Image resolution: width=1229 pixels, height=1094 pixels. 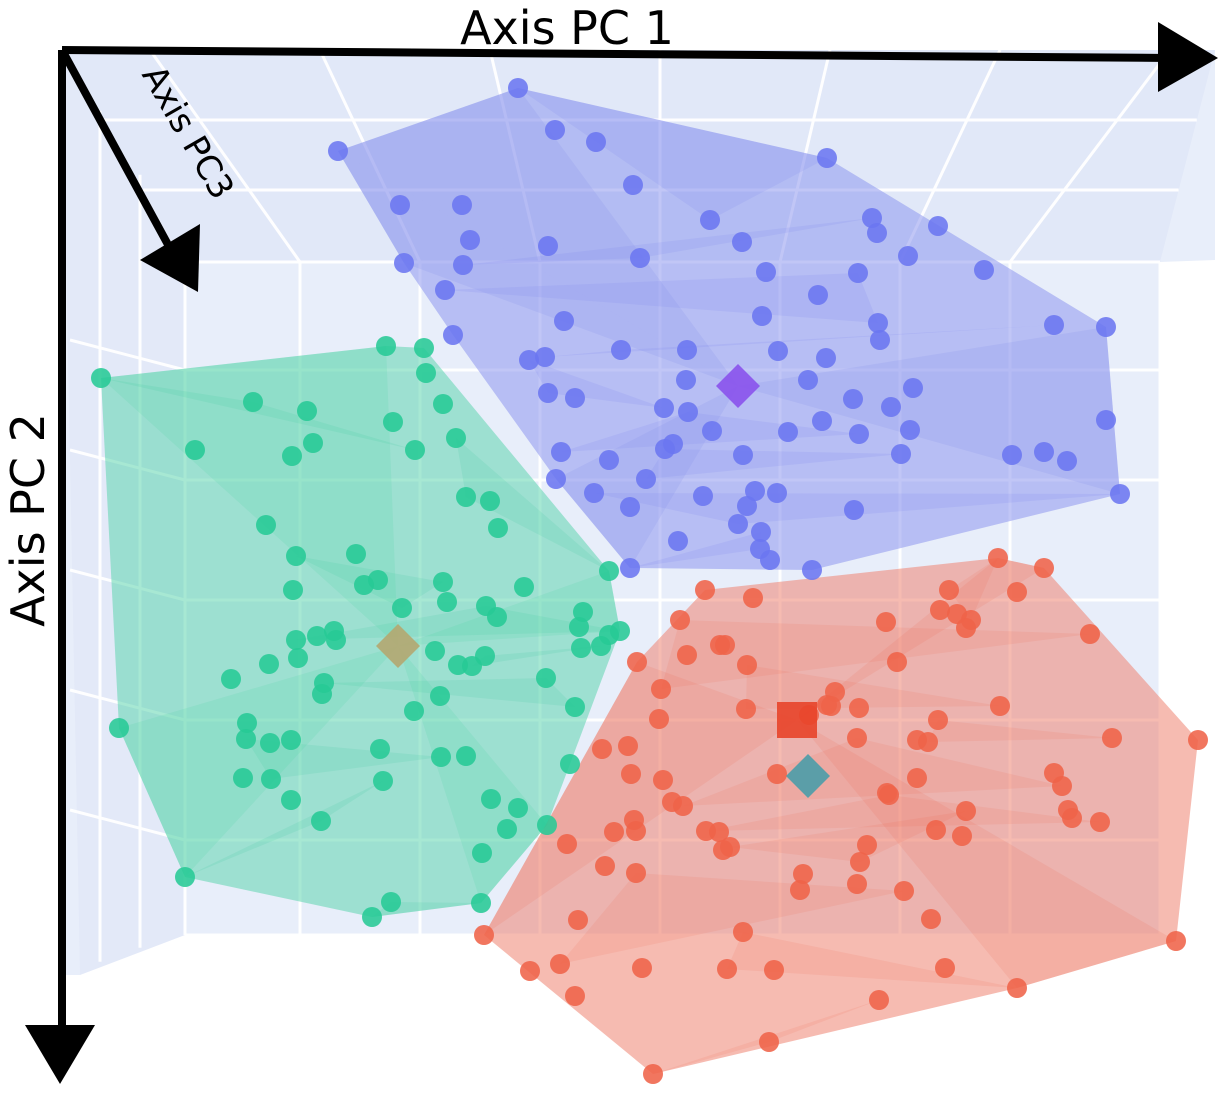 What do you see at coordinates (1188, 57) in the screenshot?
I see `x-axis-arrowhead` at bounding box center [1188, 57].